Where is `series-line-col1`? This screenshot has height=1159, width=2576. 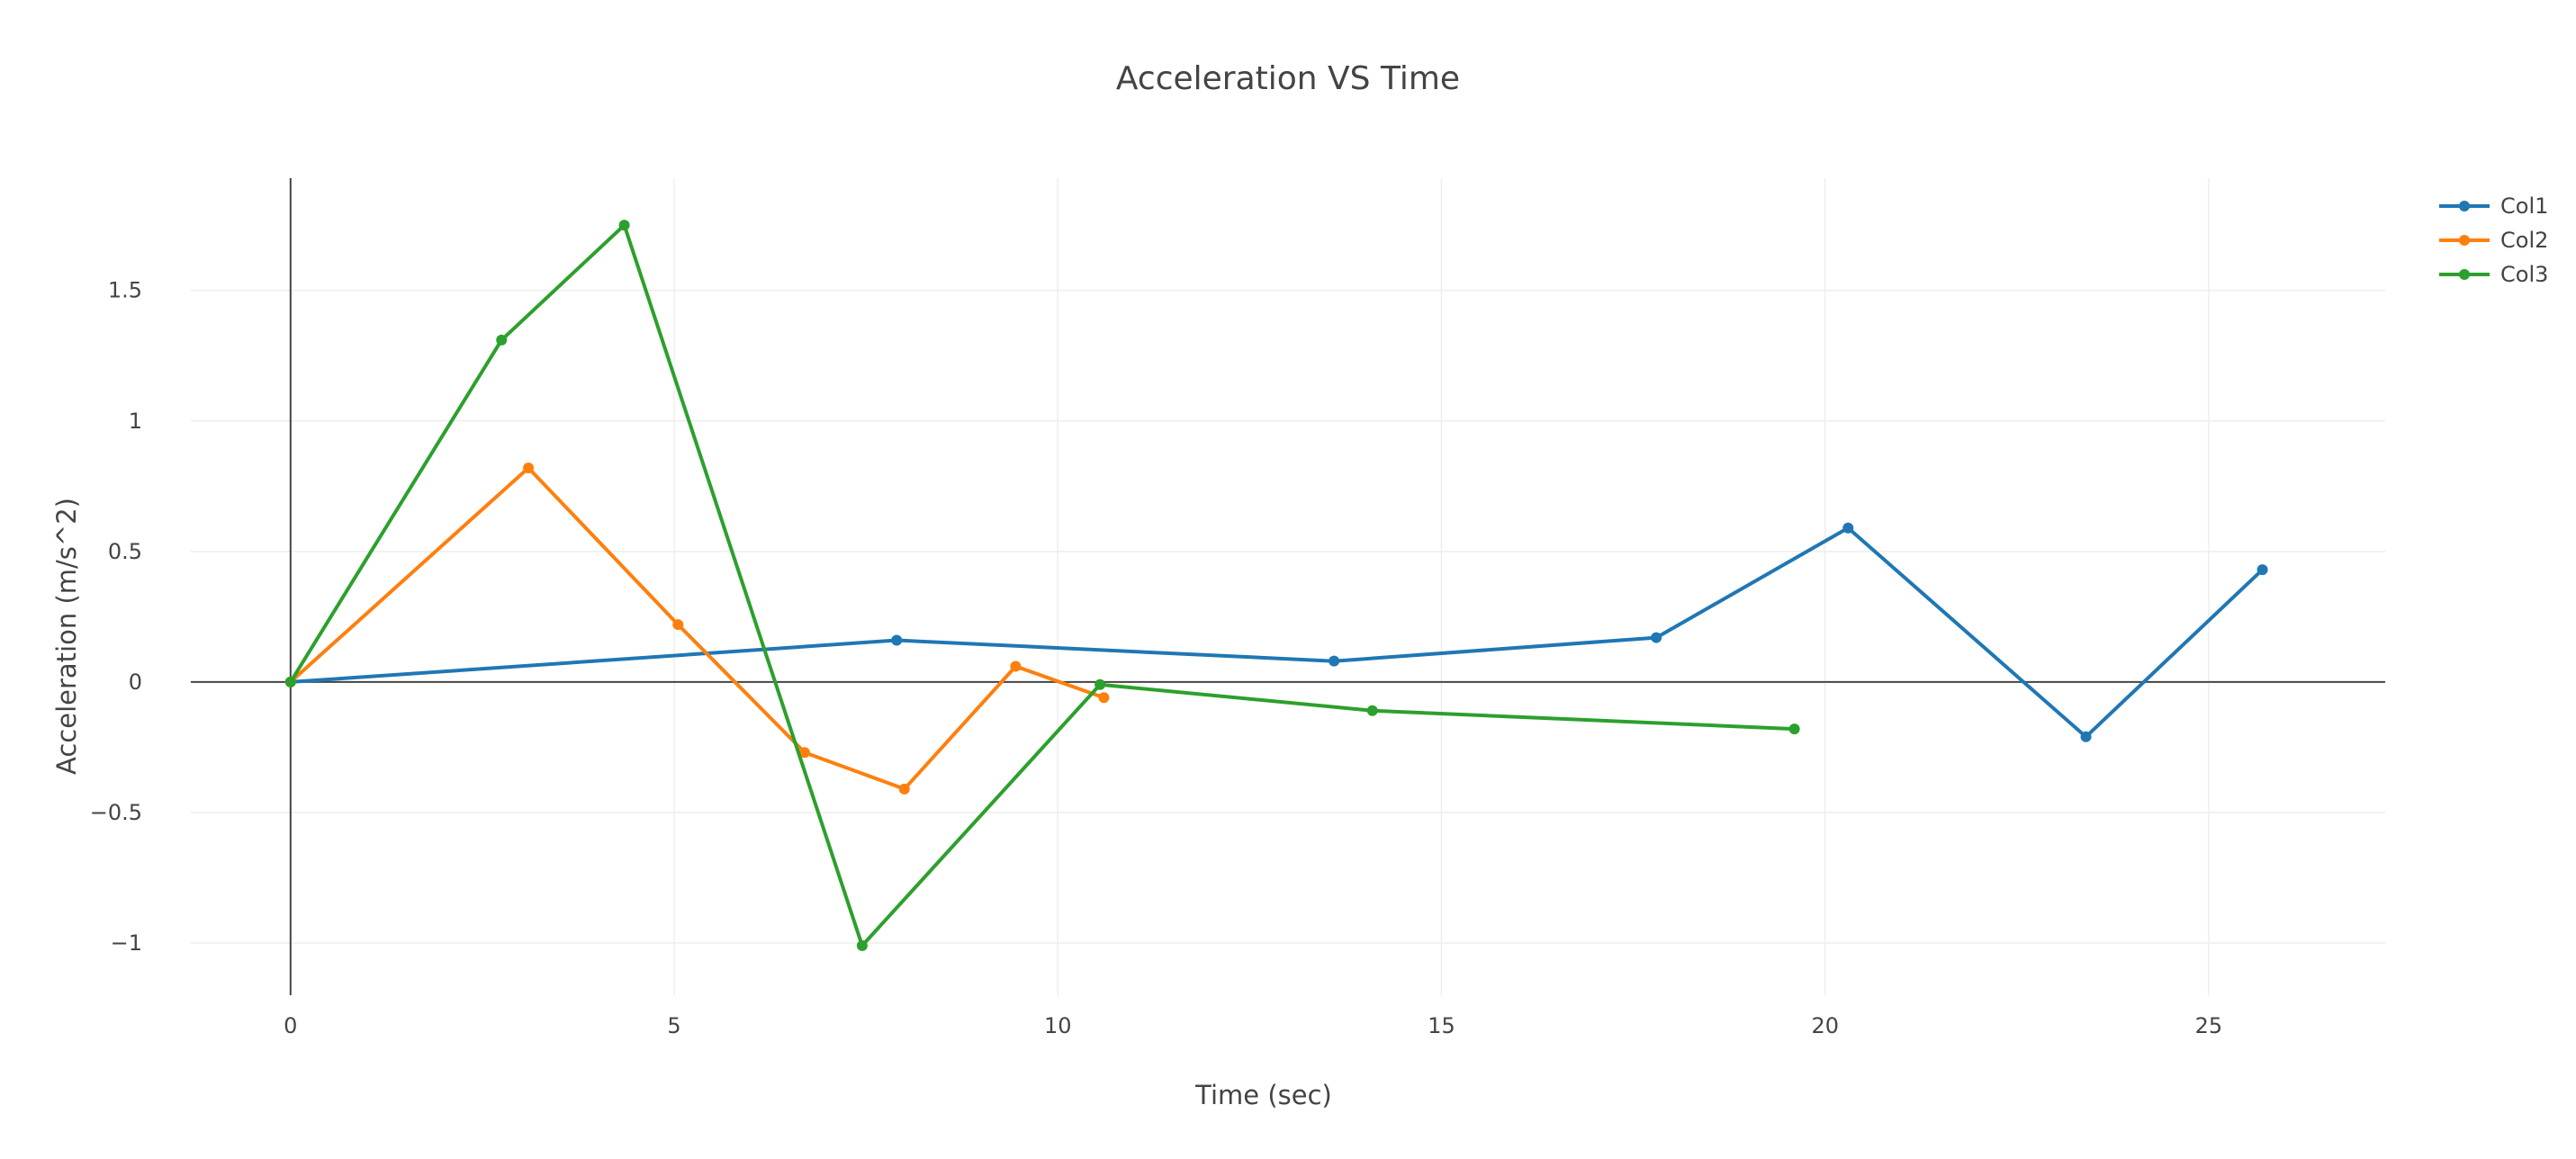
series-line-col1 is located at coordinates (1277, 633).